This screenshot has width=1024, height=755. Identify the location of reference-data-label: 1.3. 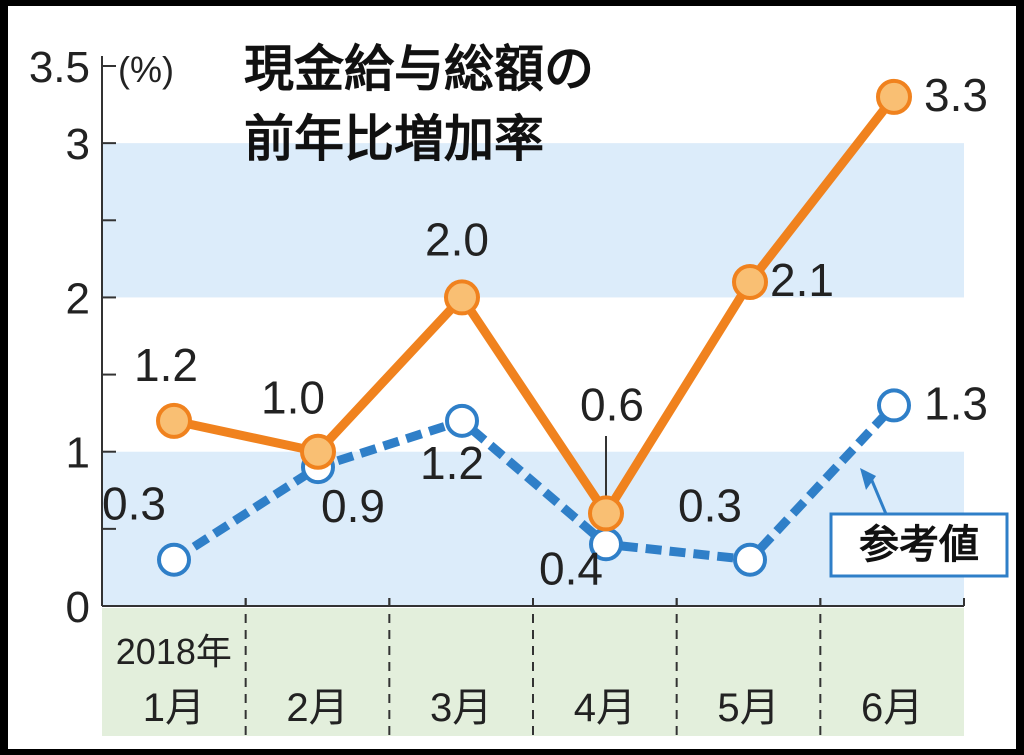
(956, 403).